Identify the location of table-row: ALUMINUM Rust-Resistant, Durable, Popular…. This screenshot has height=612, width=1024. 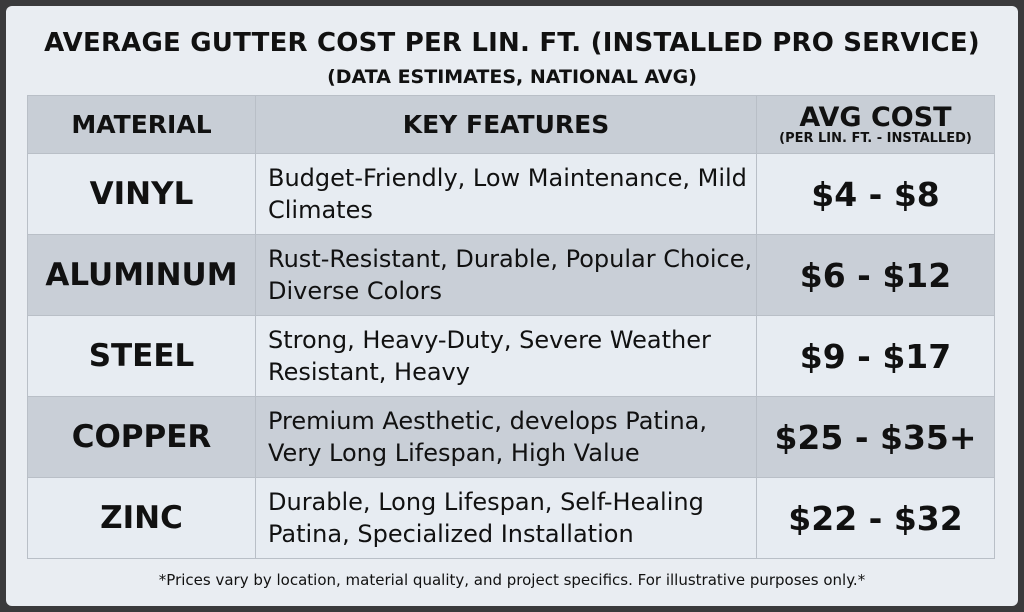
(511, 275).